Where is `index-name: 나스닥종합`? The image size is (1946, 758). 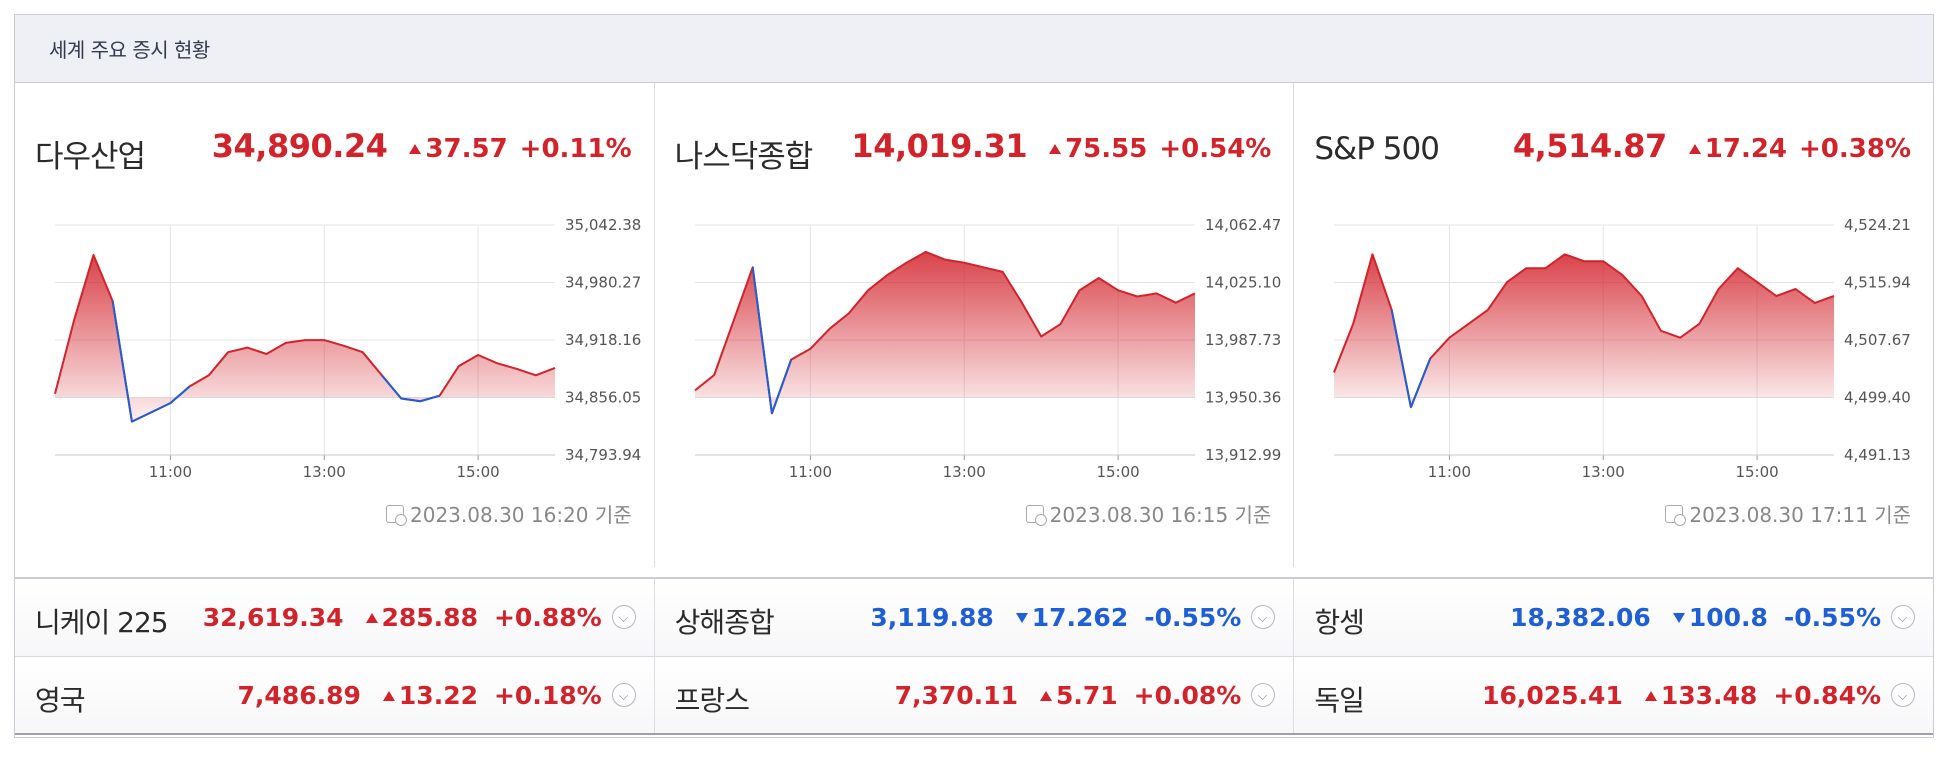
index-name: 나스닥종합 is located at coordinates (744, 157).